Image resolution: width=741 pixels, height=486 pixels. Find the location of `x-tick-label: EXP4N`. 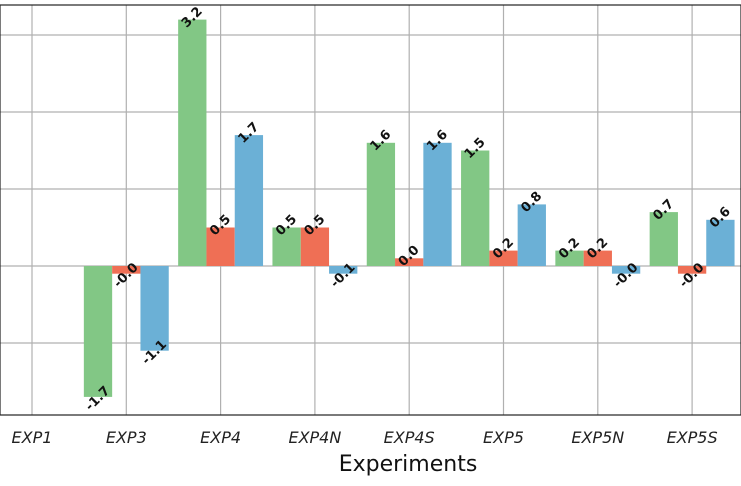

x-tick-label: EXP4N is located at coordinates (314, 437).